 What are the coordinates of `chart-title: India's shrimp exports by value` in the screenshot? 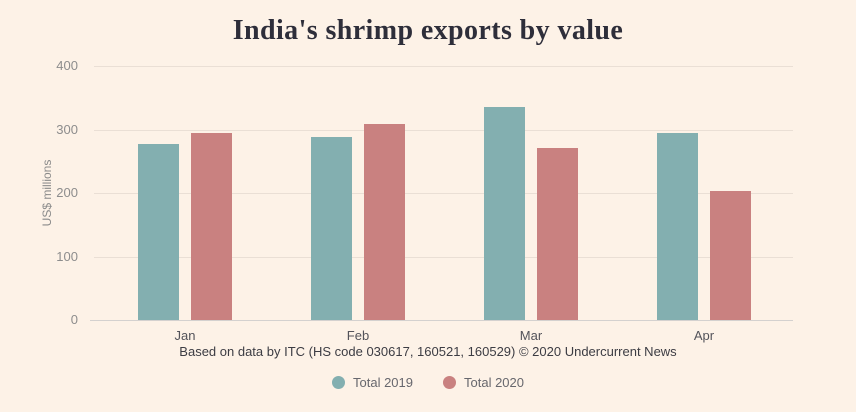 It's located at (428, 30).